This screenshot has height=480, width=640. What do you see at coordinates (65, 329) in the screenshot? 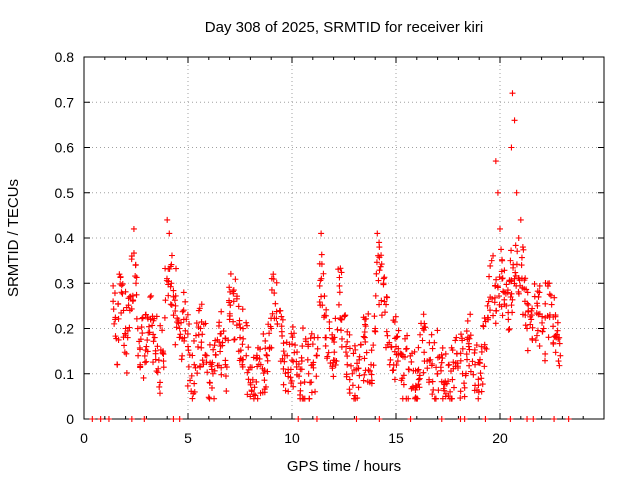
I see `y-tick-label: 0.2` at bounding box center [65, 329].